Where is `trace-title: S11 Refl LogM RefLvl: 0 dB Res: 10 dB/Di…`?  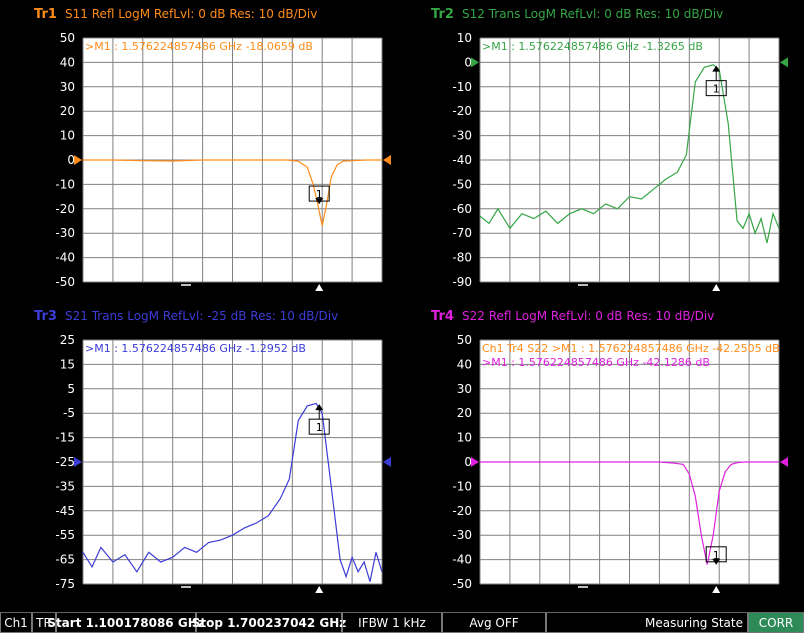
trace-title: S11 Refl LogM RefLvl: 0 dB Res: 10 dB/Di… is located at coordinates (191, 14).